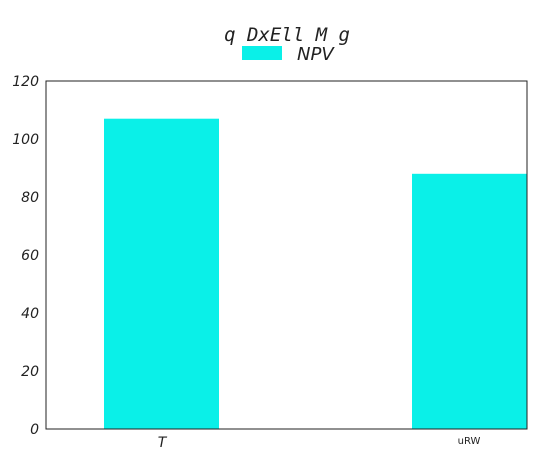 The width and height of the screenshot is (539, 462). I want to click on legend-label-npv: NPV, so click(316, 54).